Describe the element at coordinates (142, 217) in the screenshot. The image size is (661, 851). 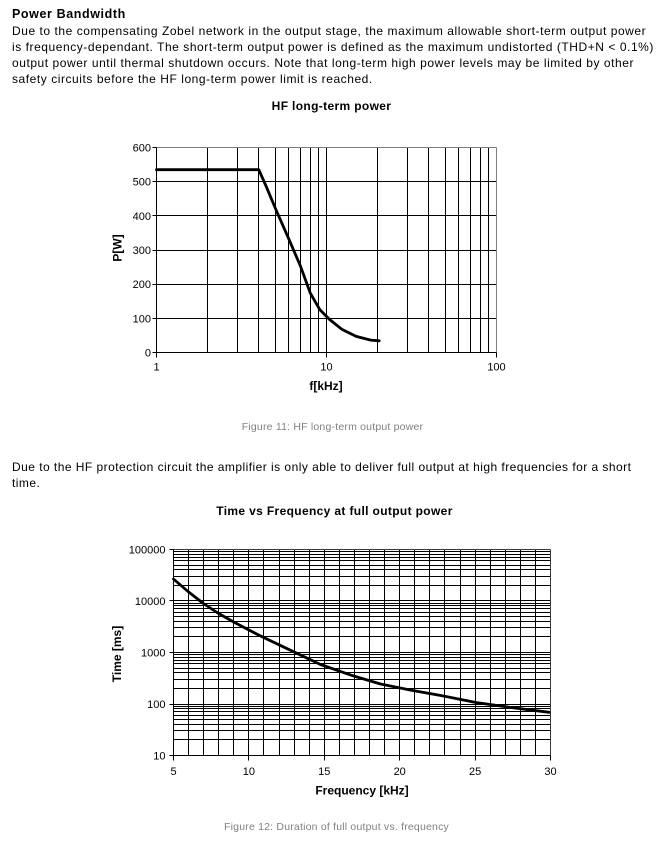
I see `svg-text: 400` at that location.